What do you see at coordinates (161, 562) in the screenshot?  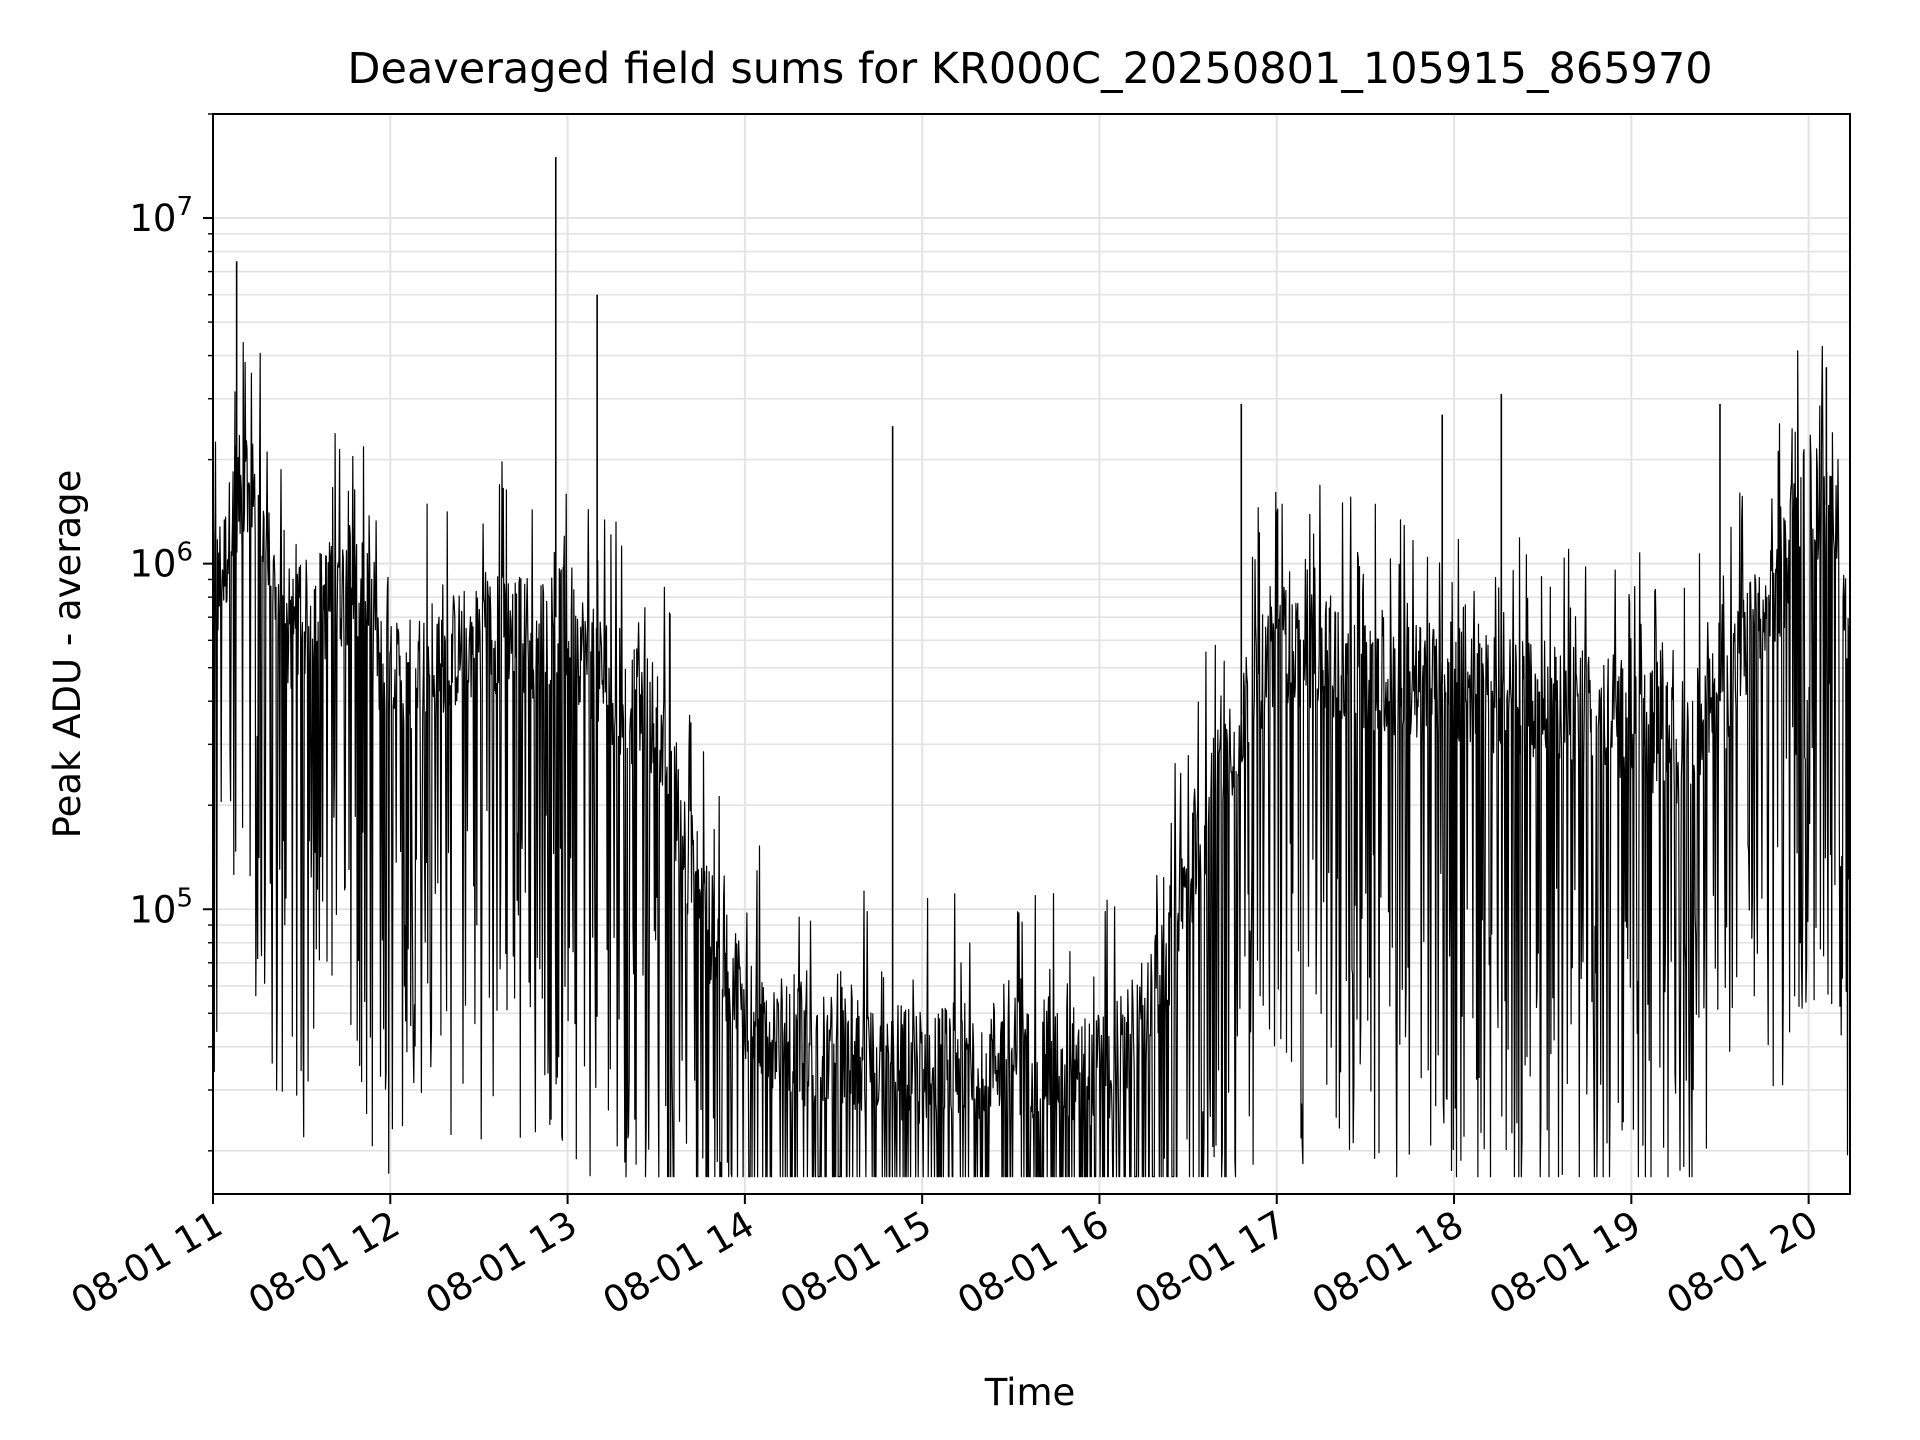 I see `y-tick-label: 106` at bounding box center [161, 562].